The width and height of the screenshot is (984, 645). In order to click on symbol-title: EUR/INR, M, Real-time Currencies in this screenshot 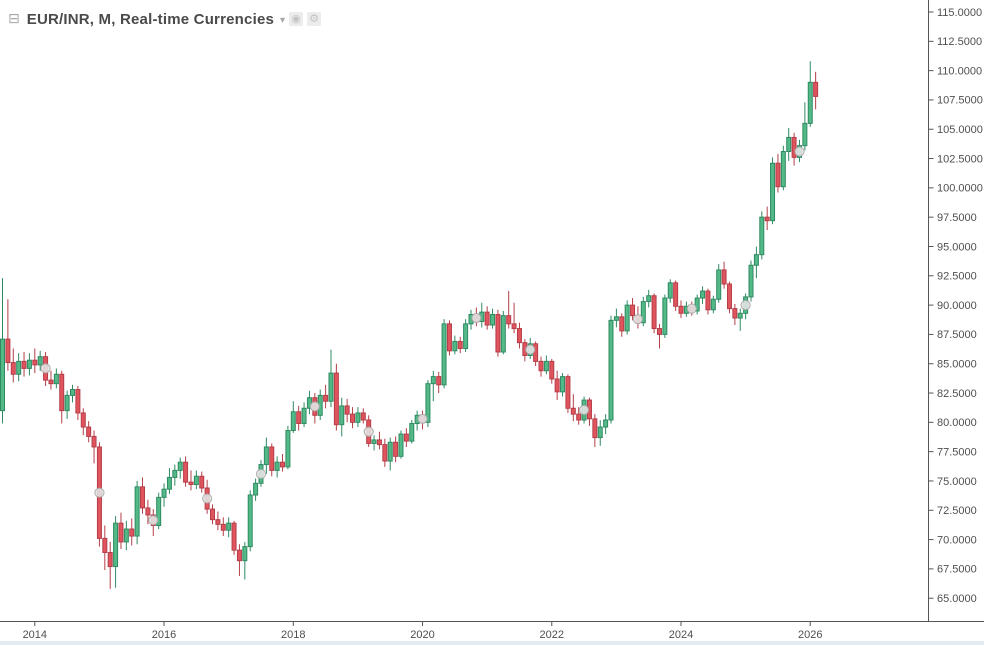, I will do `click(150, 19)`.